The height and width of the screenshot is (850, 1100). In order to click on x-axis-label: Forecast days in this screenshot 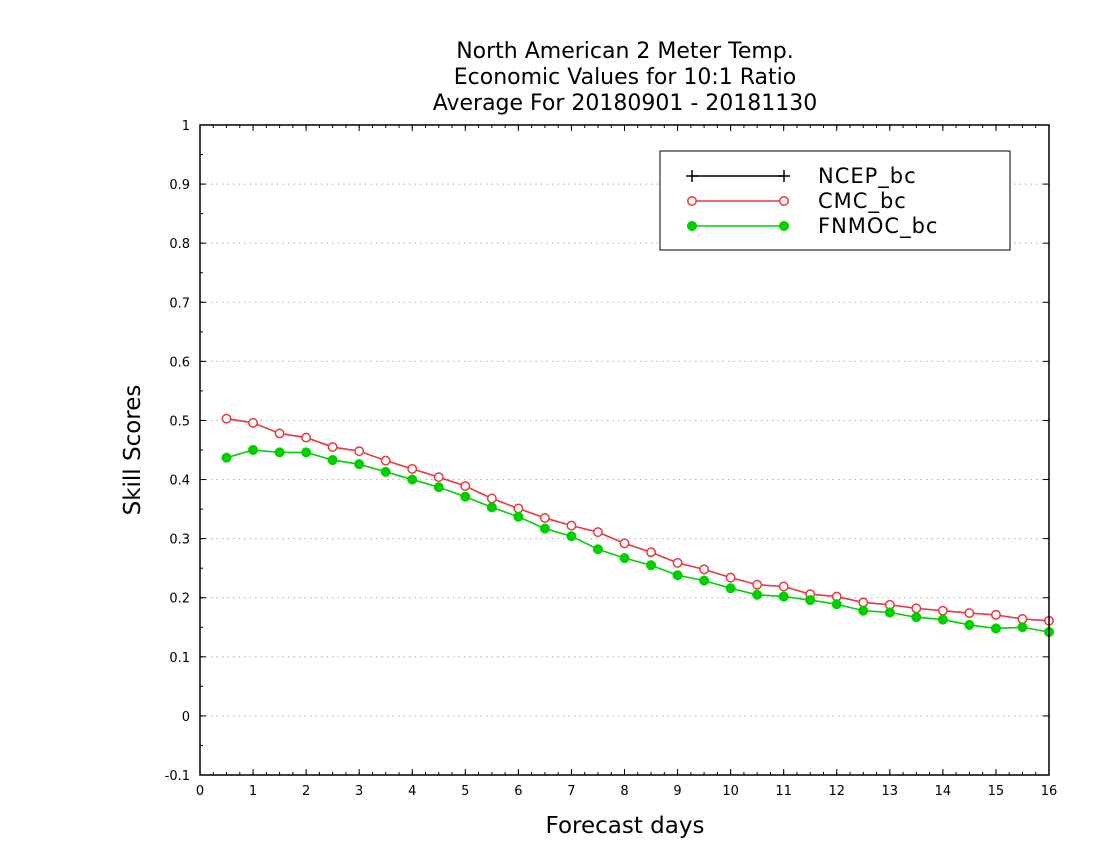, I will do `click(625, 826)`.